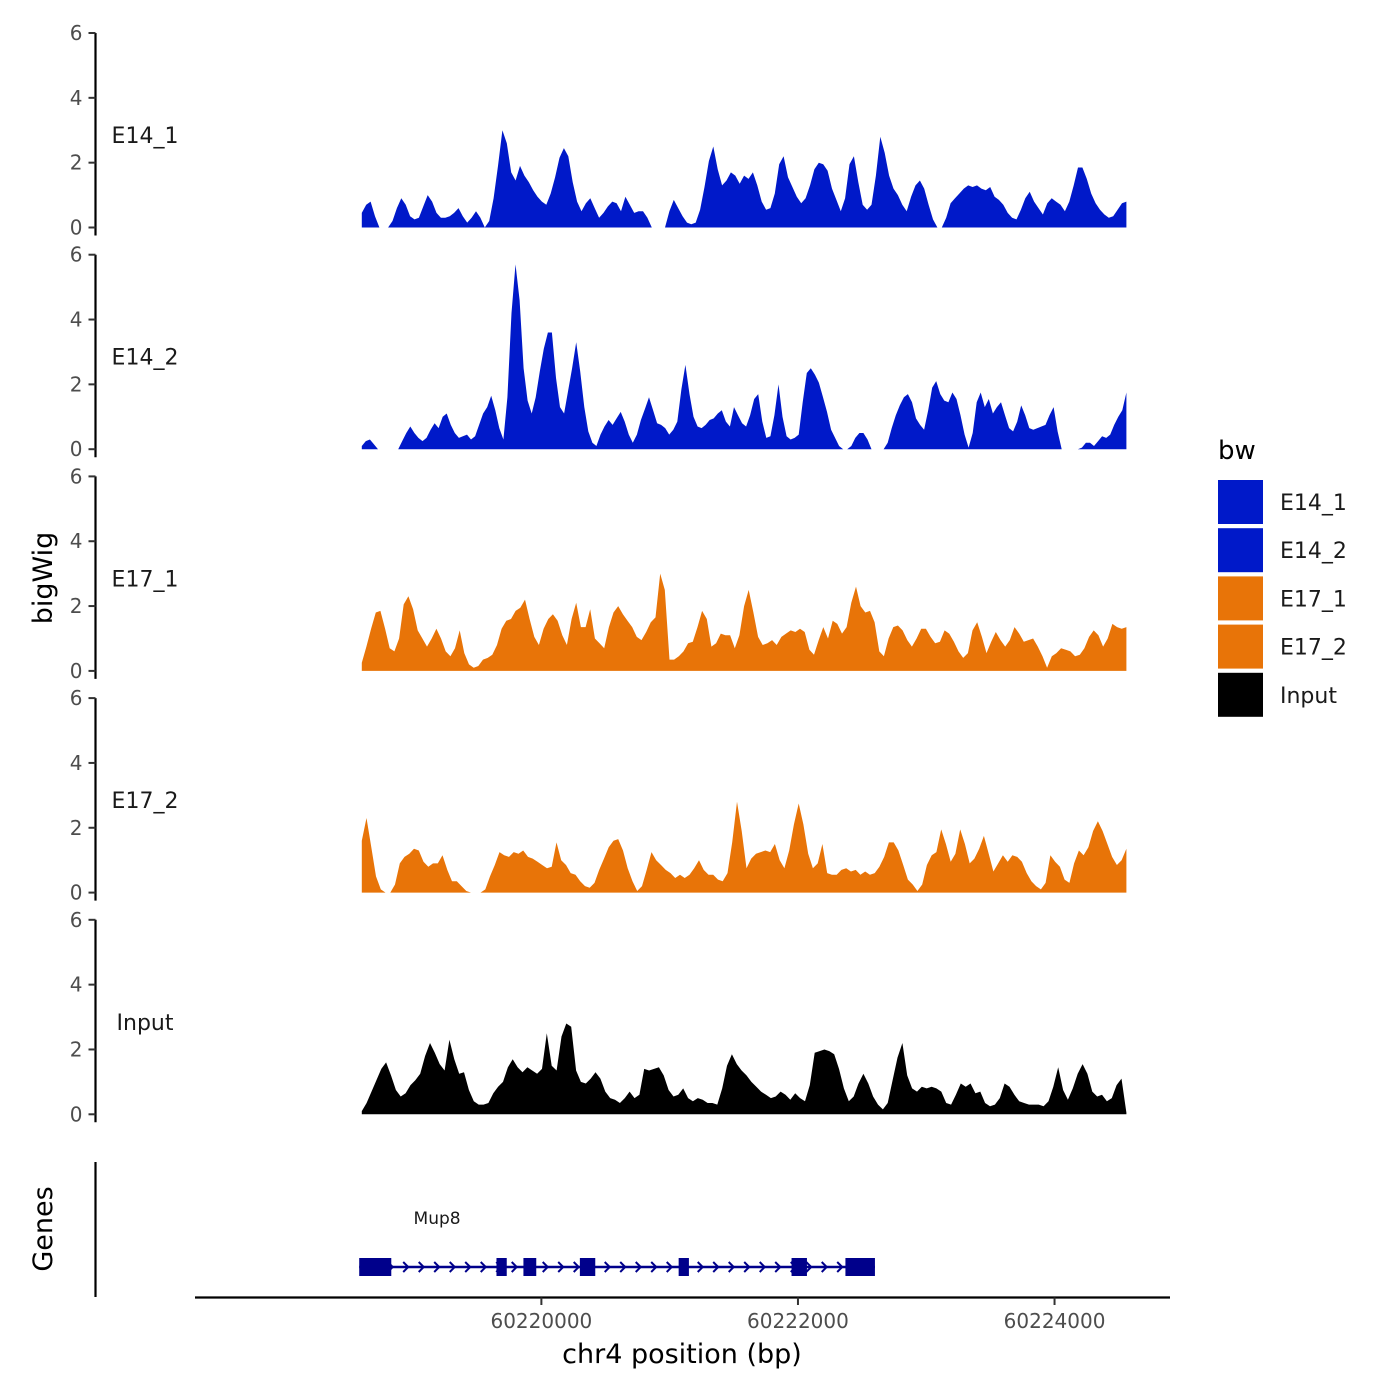 The height and width of the screenshot is (1400, 1400). I want to click on track-label: E17_1, so click(145, 579).